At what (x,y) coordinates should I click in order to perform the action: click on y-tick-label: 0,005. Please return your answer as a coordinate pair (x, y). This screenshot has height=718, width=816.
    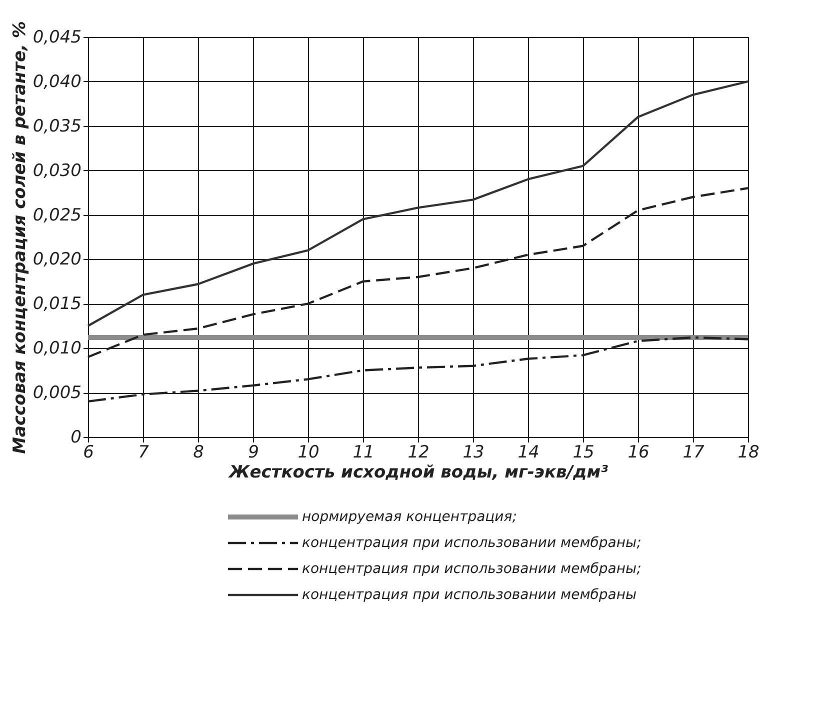
    Looking at the image, I should click on (57, 393).